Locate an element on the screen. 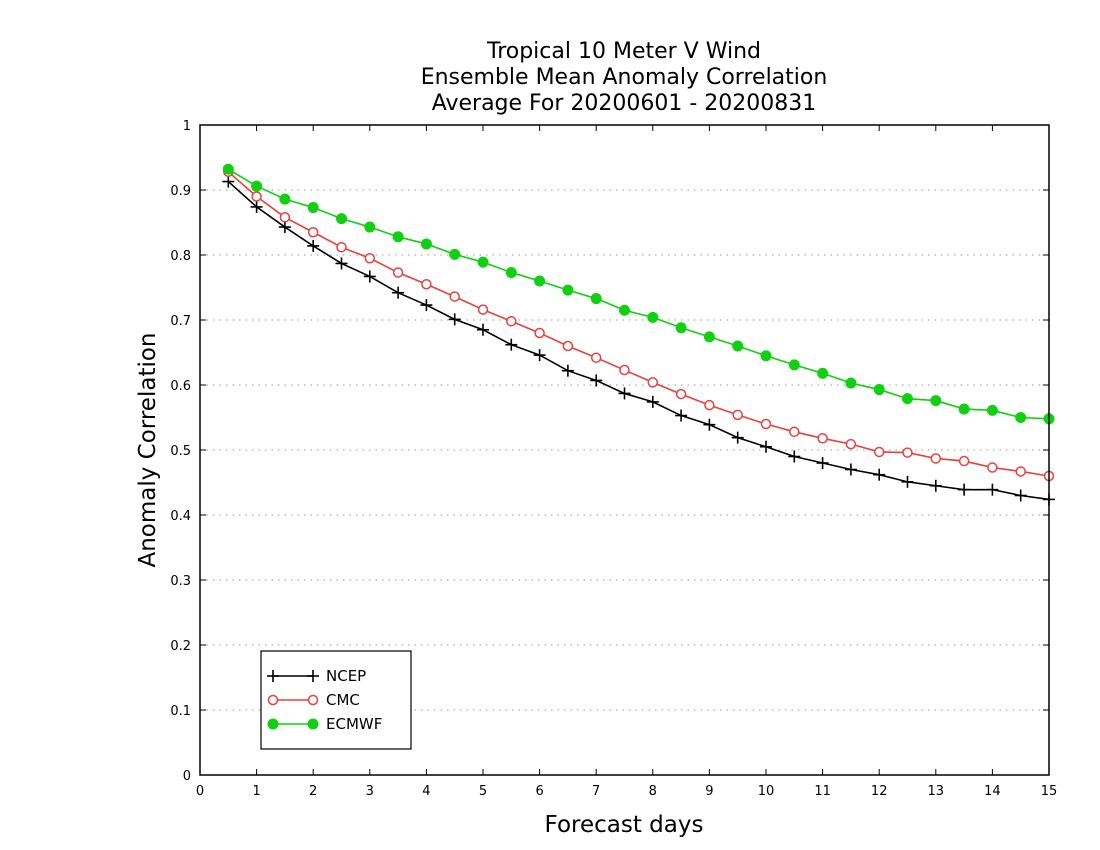 This screenshot has height=850, width=1100. y-tick-label: 0.5 is located at coordinates (180, 451).